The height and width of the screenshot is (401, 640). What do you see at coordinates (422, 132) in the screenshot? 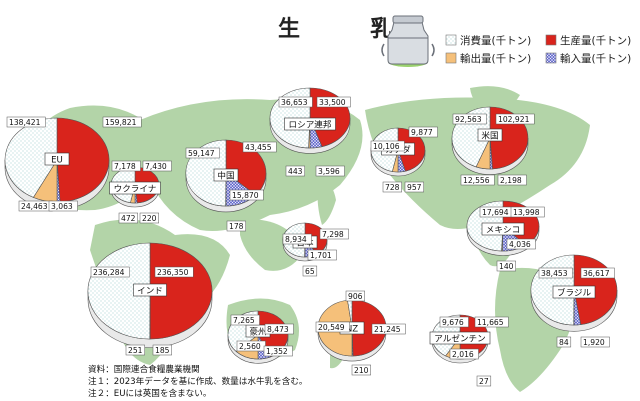
I see `pie-4-production-label: 9,877` at bounding box center [422, 132].